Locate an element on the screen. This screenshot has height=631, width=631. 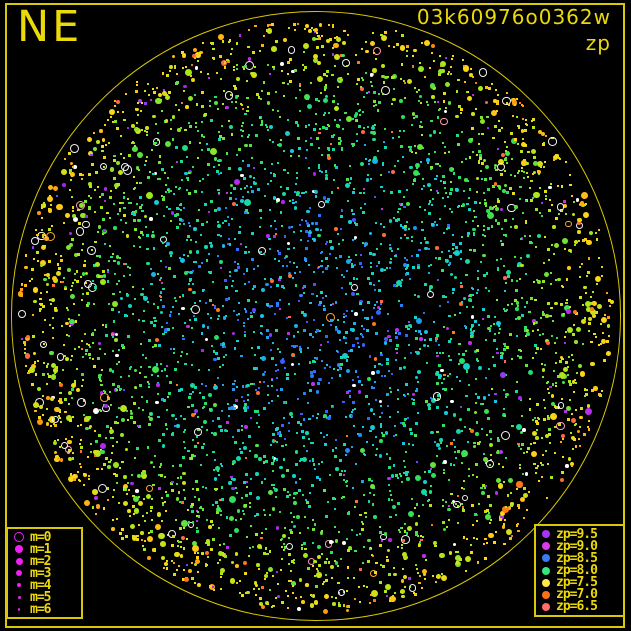
legend-m-label: m=5 is located at coordinates (41, 597).